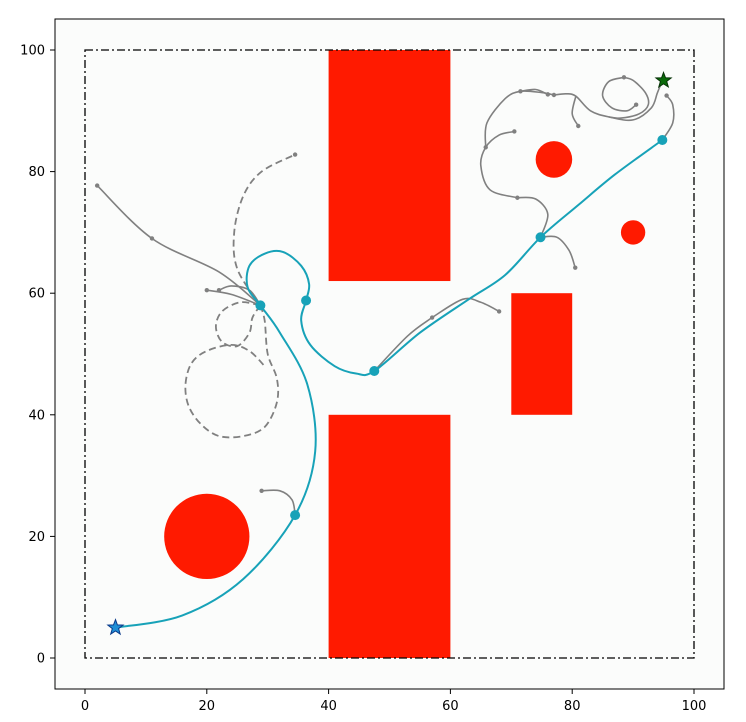 This screenshot has width=746, height=722. Describe the element at coordinates (85, 706) in the screenshot. I see `x-tick-label-0: 0` at that location.